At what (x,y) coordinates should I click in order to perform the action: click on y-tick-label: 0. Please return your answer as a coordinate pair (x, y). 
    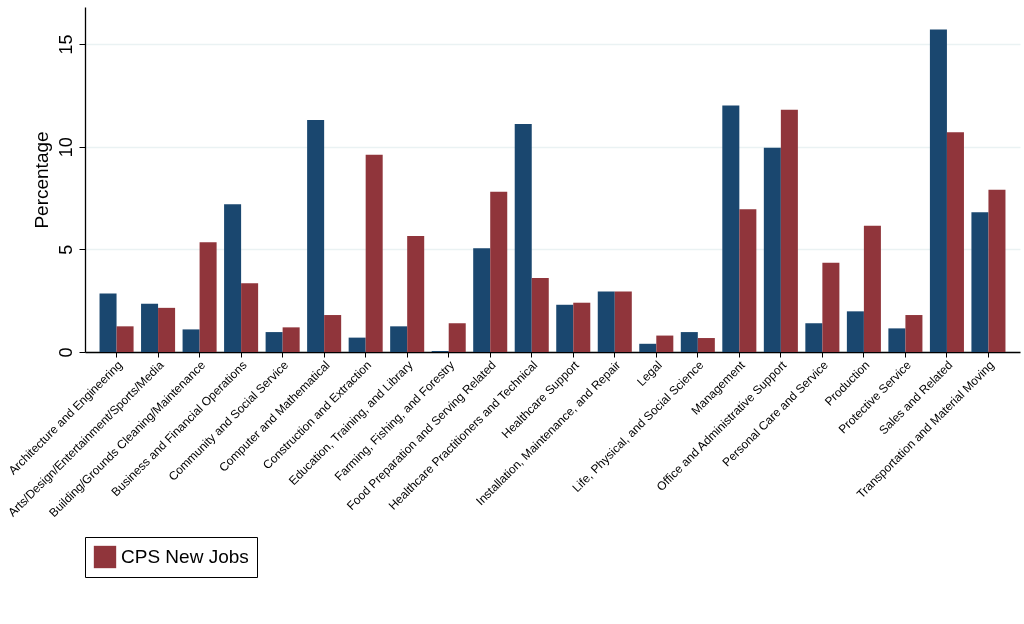
    Looking at the image, I should click on (65, 352).